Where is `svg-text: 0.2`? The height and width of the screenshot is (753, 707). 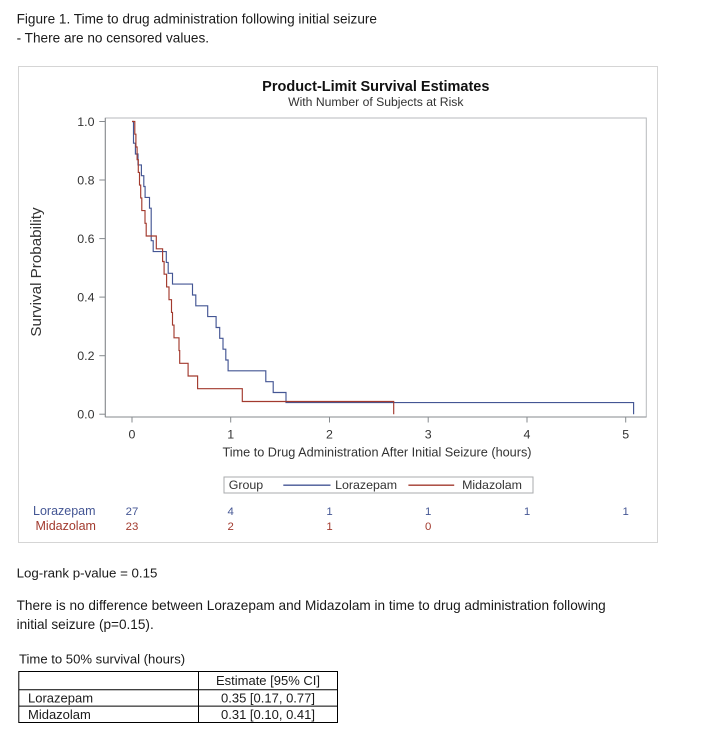
svg-text: 0.2 is located at coordinates (85, 356).